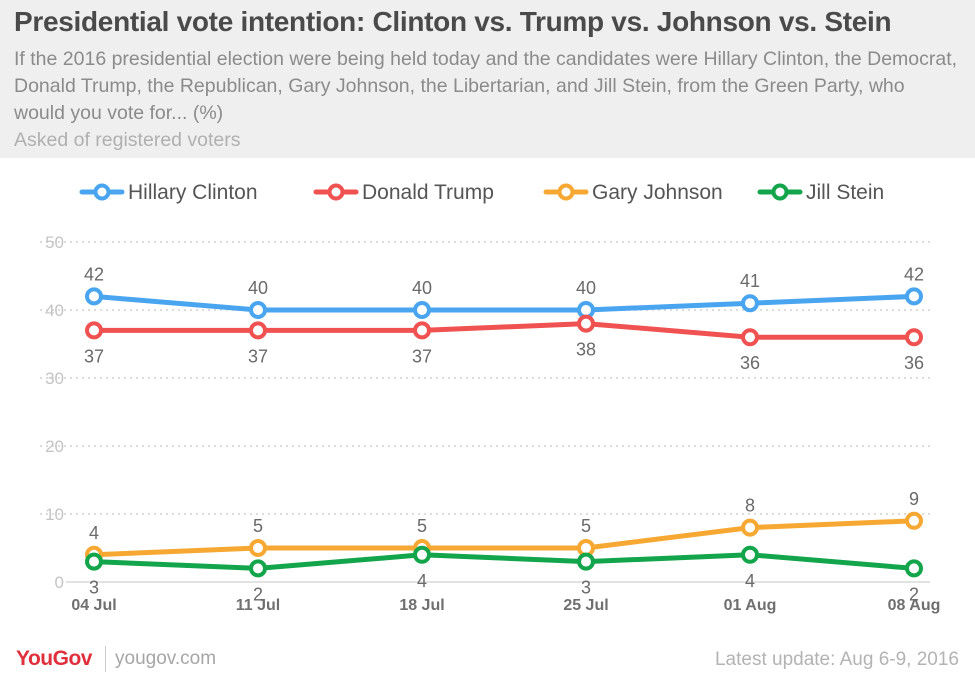  Describe the element at coordinates (54, 378) in the screenshot. I see `y-tick-label: 30` at that location.